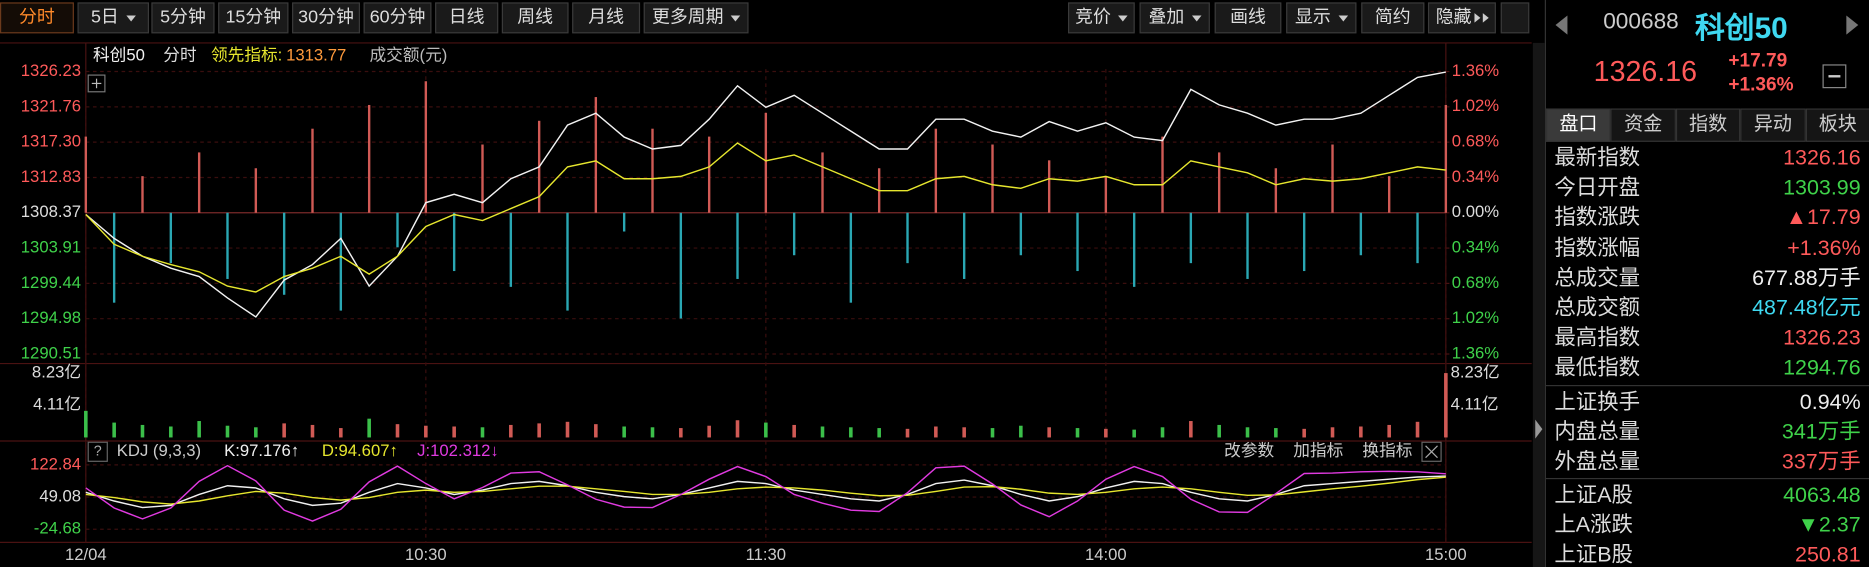 Image resolution: width=1869 pixels, height=567 pixels. What do you see at coordinates (1821, 462) in the screenshot?
I see `row-value: 337万手` at bounding box center [1821, 462].